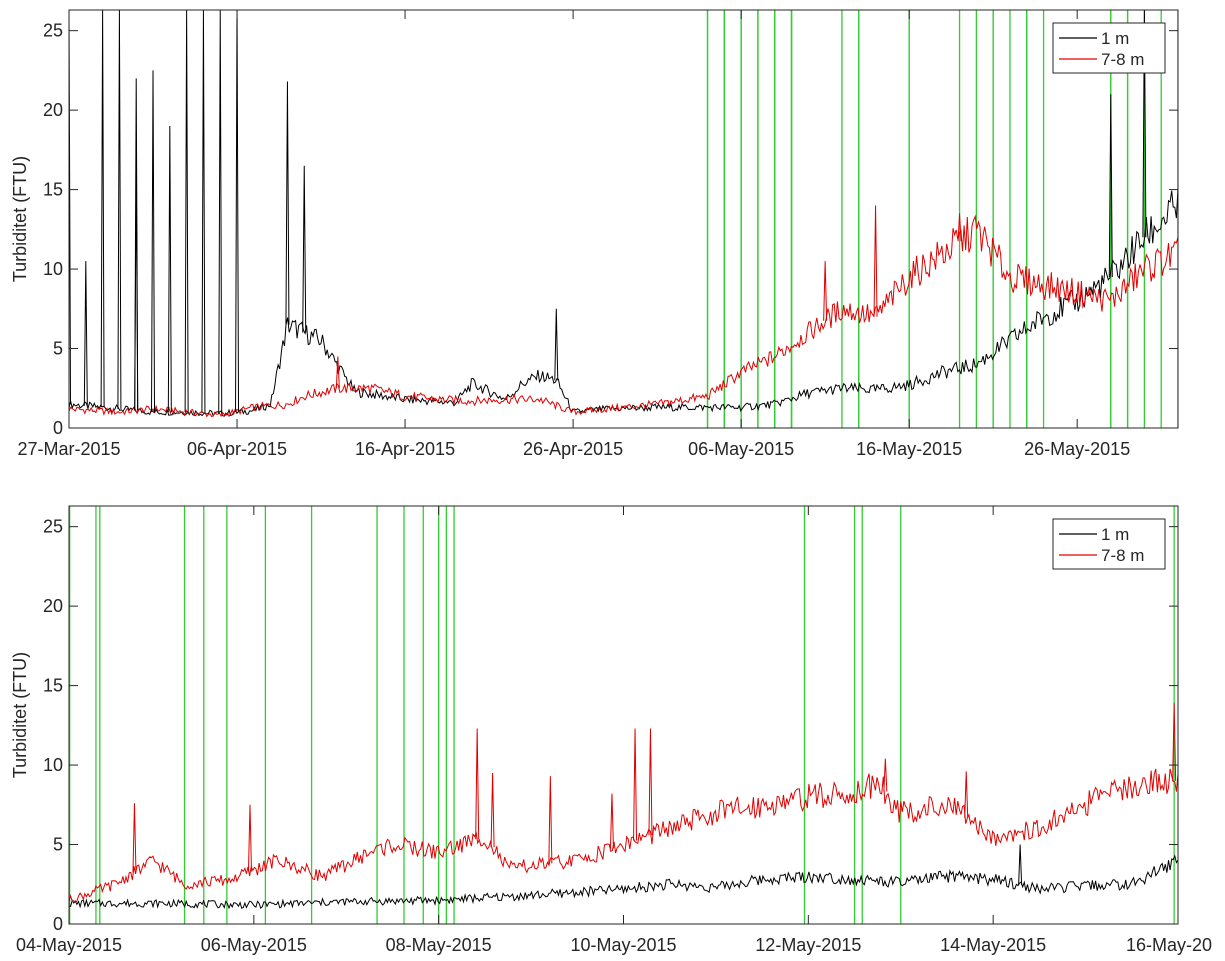  I want to click on x-tick-label: 12-May-2015, so click(808, 945).